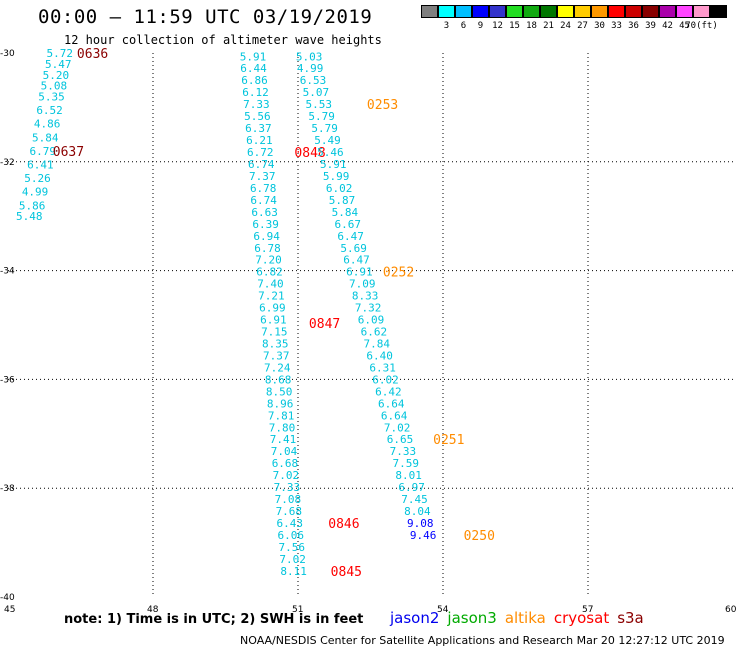  Describe the element at coordinates (582, 26) in the screenshot. I see `scale-swatch-label: 27` at that location.